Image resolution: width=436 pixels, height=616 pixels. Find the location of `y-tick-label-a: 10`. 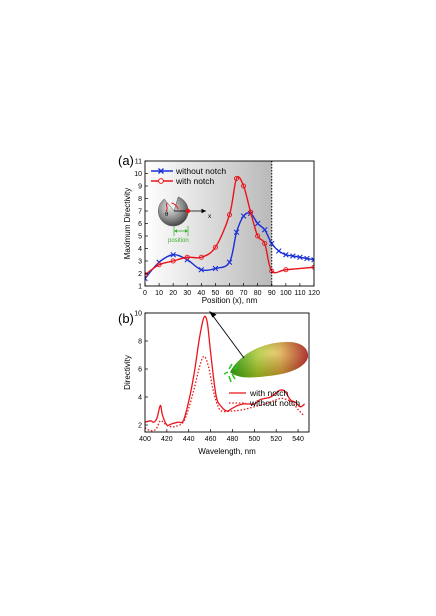

y-tick-label-a: 10 is located at coordinates (138, 174).